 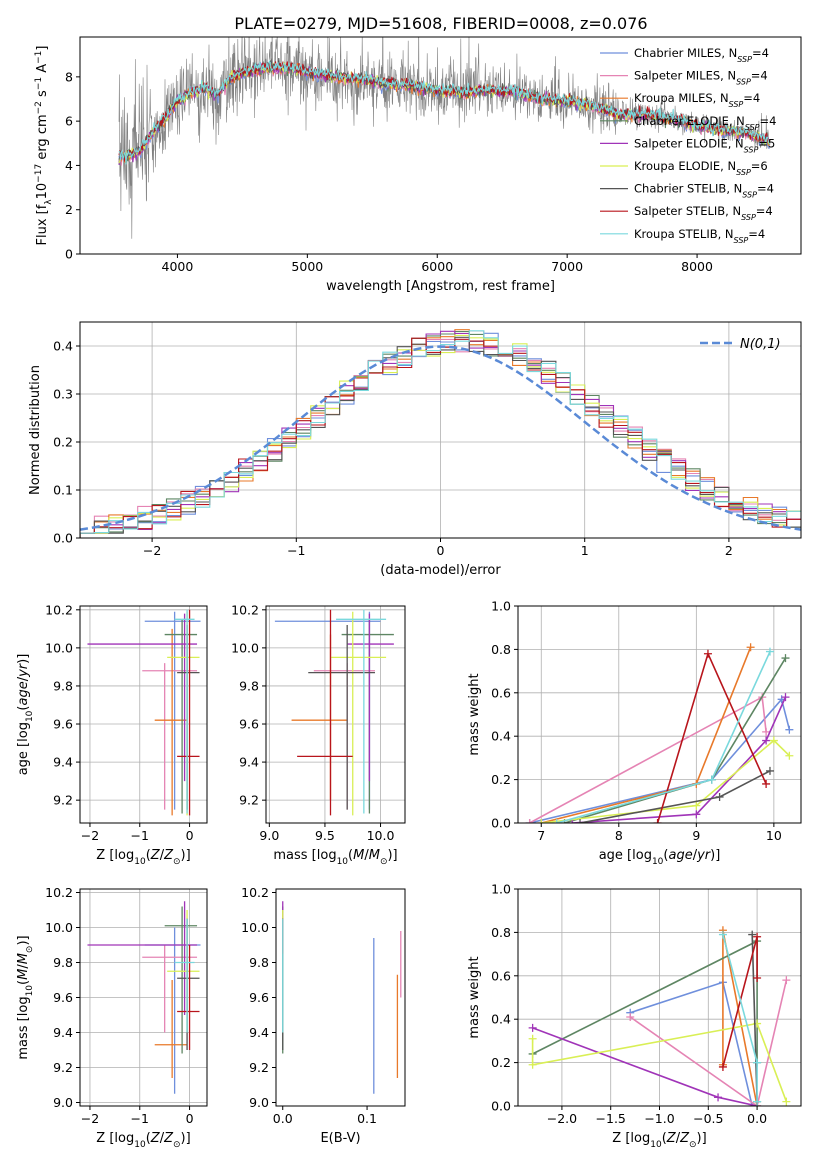 What do you see at coordinates (501, 889) in the screenshot?
I see `y-tick-label: 1.0` at bounding box center [501, 889].